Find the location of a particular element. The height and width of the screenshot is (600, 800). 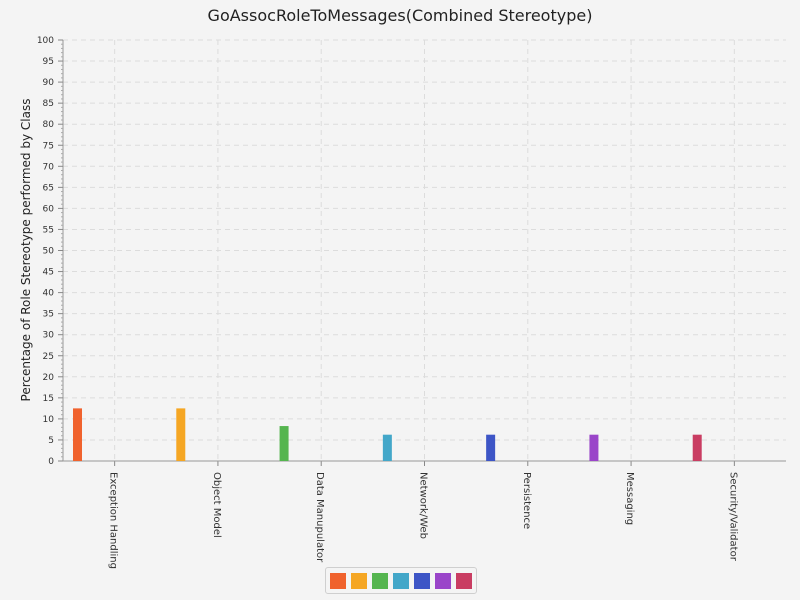

y-tick-label: 100 is located at coordinates (45, 41).